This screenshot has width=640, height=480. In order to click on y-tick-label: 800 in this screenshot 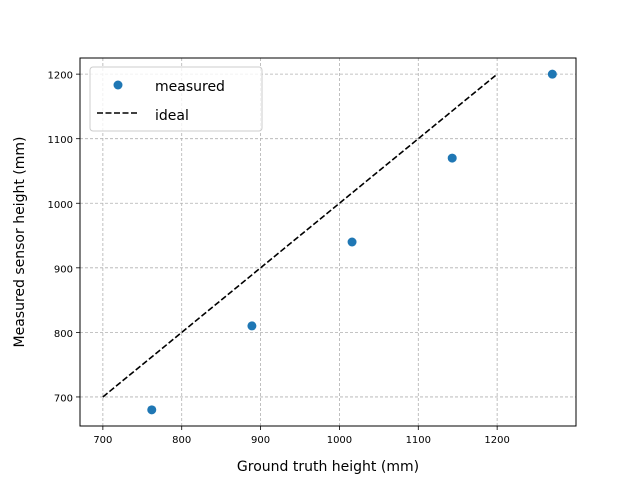, I will do `click(63, 334)`.